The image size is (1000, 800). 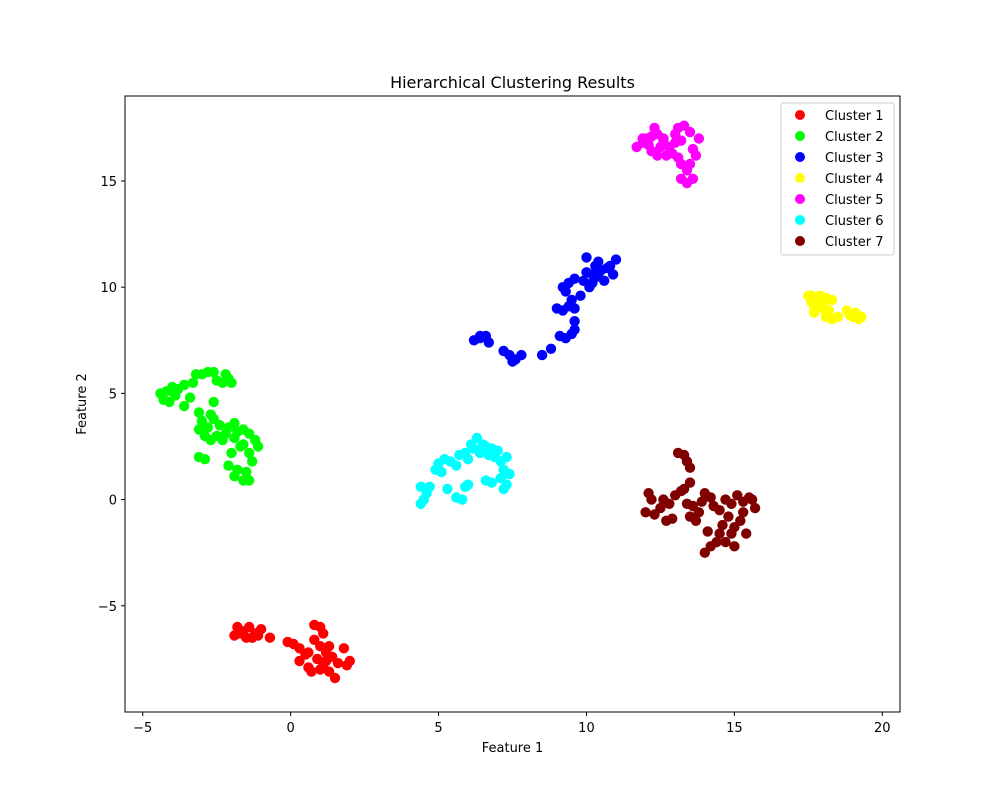 I want to click on legend-label: Cluster 7, so click(x=854, y=242).